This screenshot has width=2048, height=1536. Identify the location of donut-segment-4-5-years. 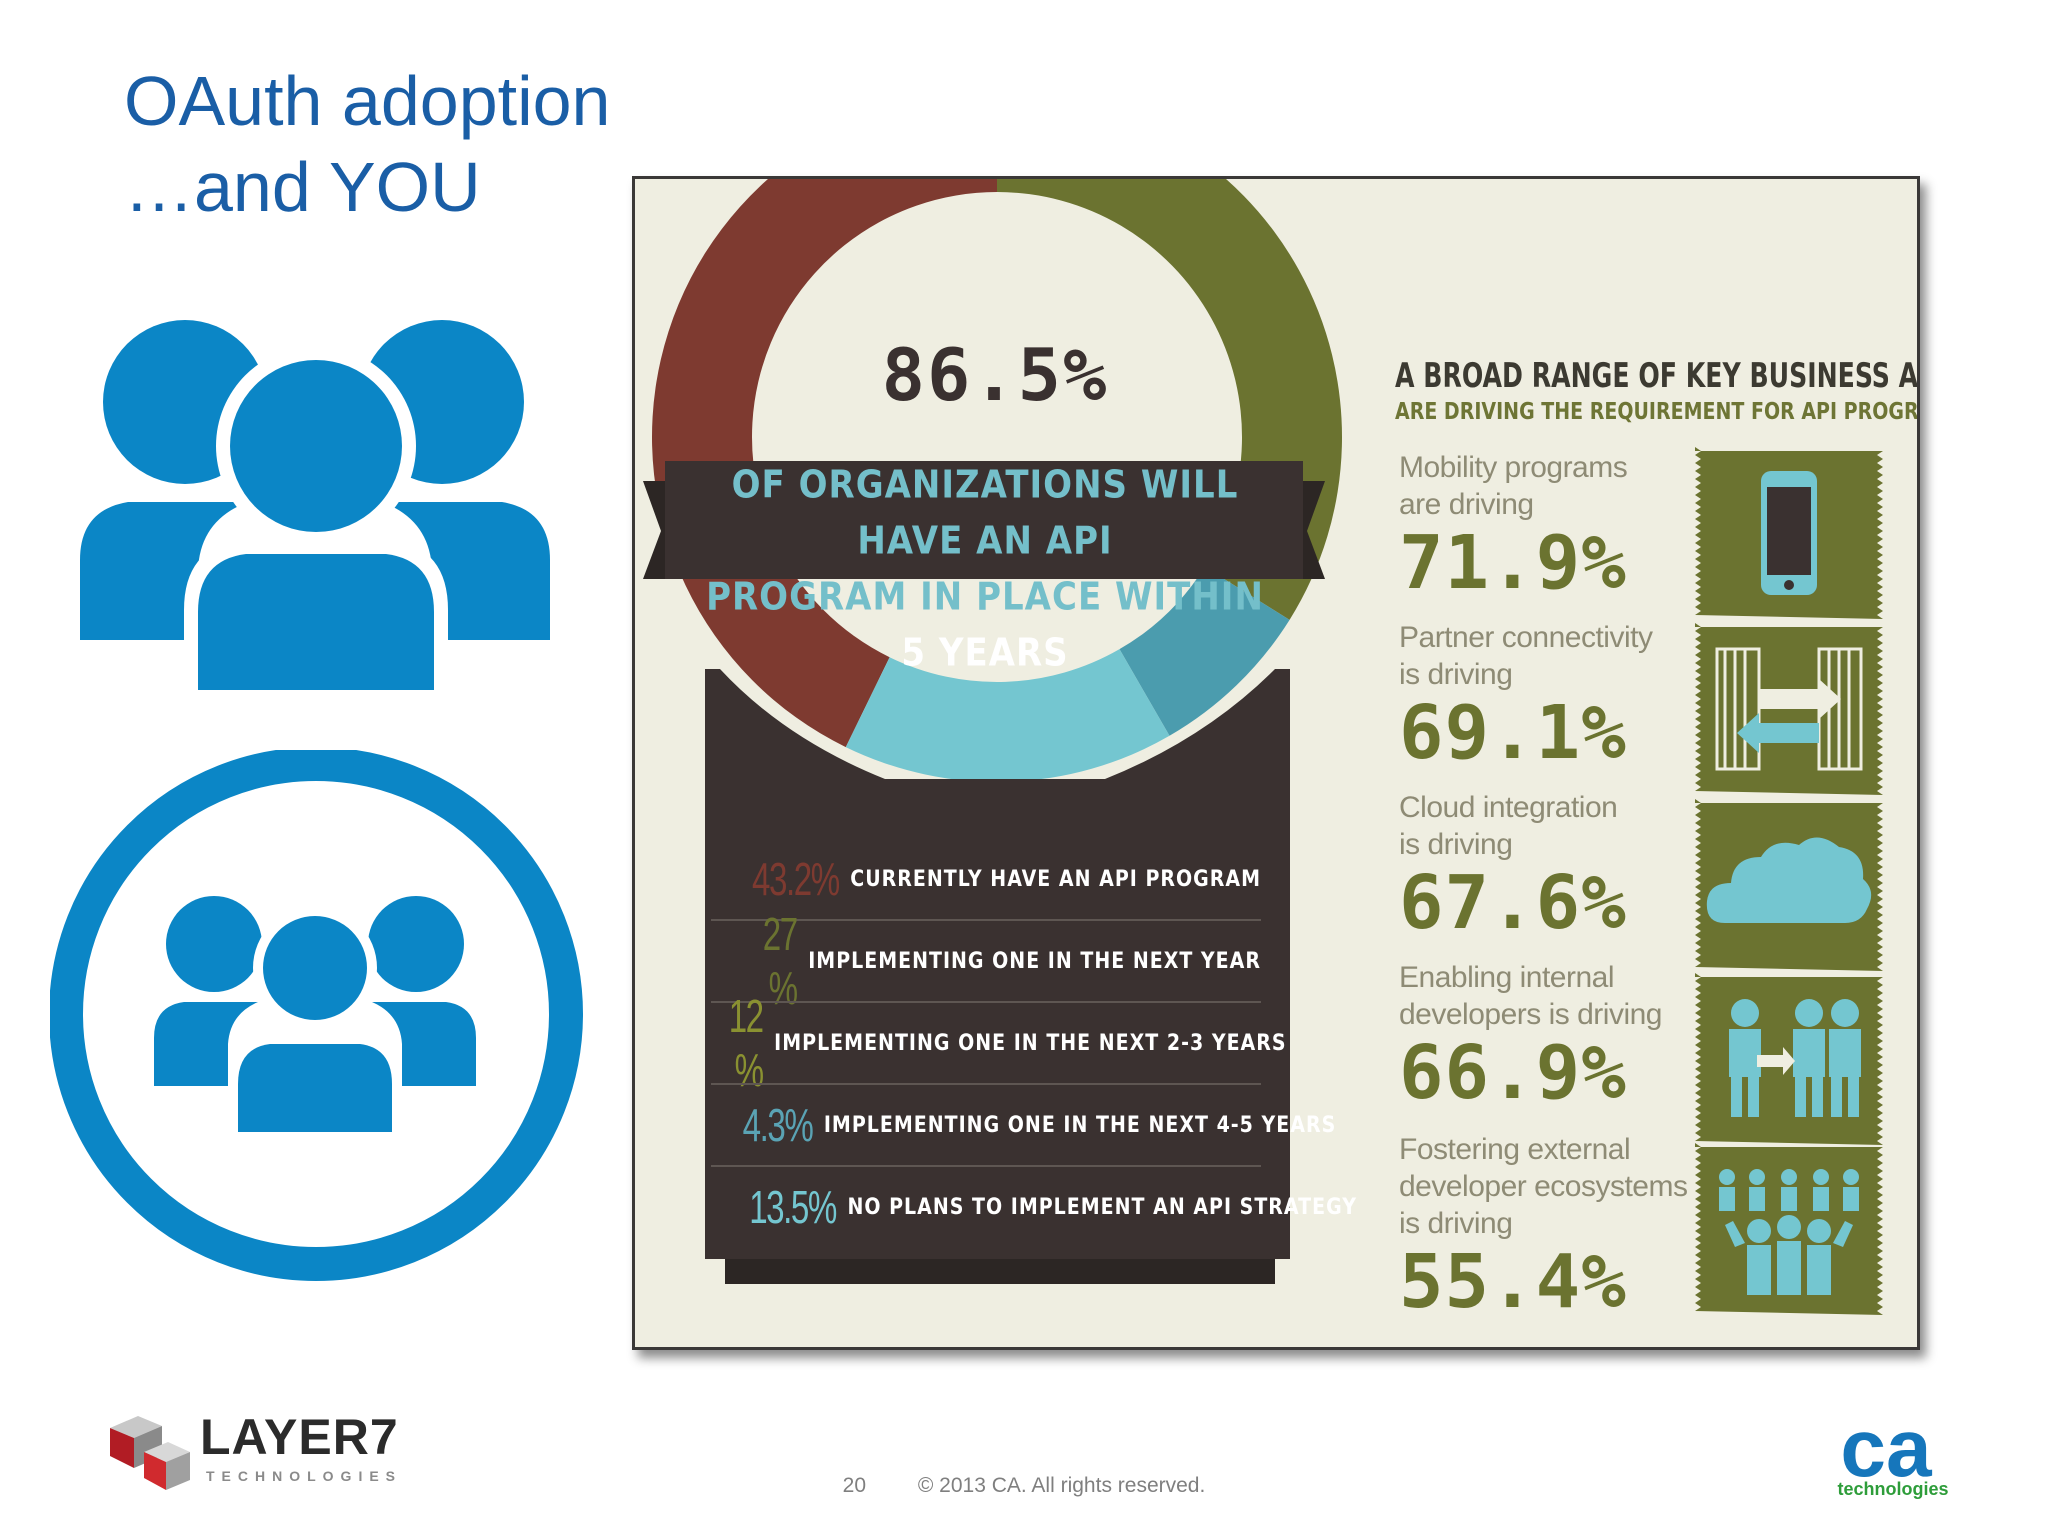
(1204, 651).